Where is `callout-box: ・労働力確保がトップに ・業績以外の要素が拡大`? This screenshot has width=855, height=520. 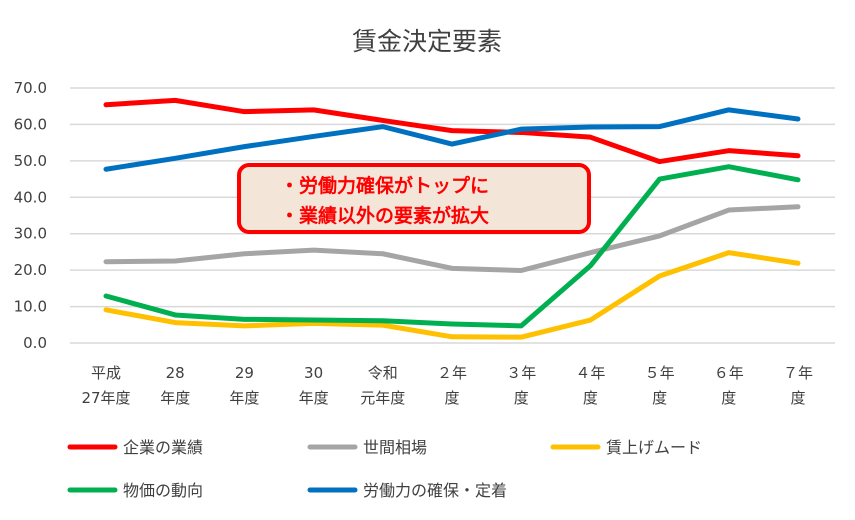 callout-box: ・労働力確保がトップに ・業績以外の要素が拡大 is located at coordinates (414, 198).